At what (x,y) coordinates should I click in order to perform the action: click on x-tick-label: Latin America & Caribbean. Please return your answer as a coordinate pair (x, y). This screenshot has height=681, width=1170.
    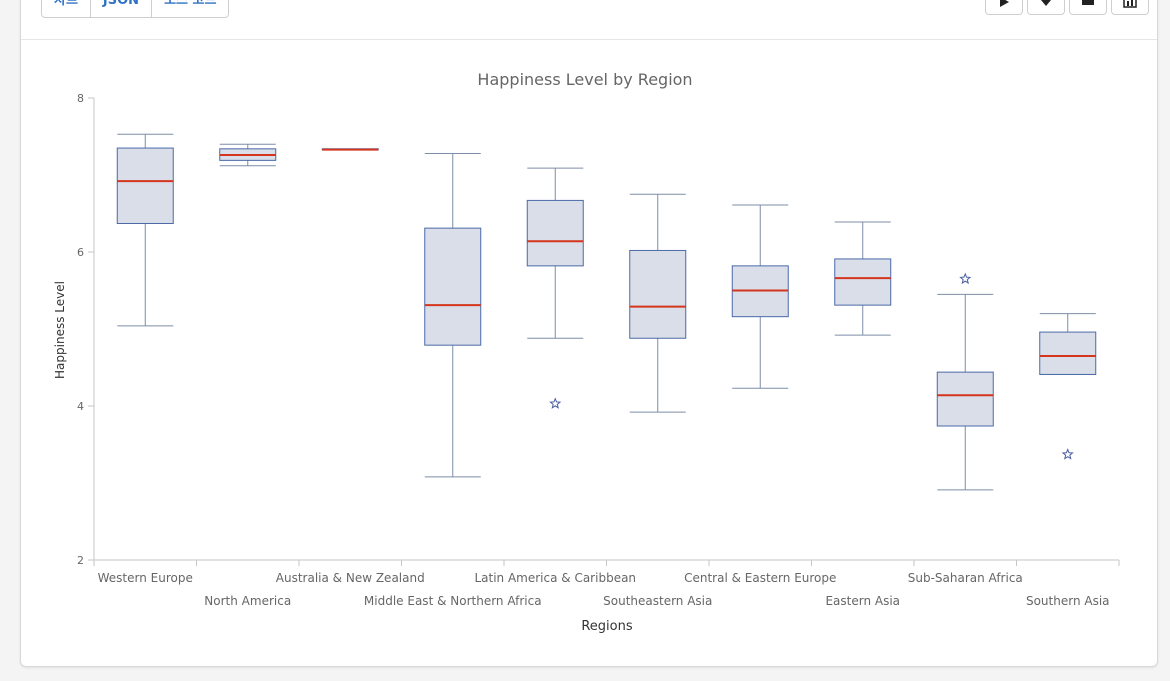
    Looking at the image, I should click on (555, 578).